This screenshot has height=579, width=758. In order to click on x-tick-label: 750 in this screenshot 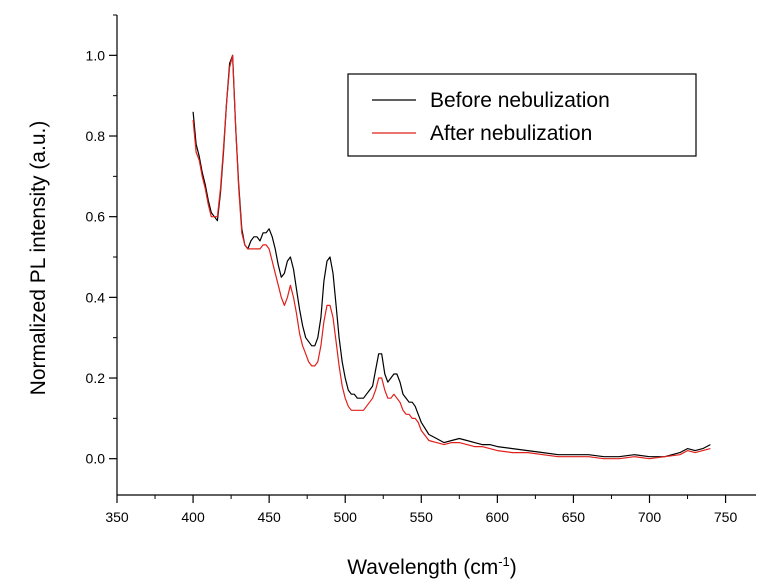, I will do `click(726, 517)`.